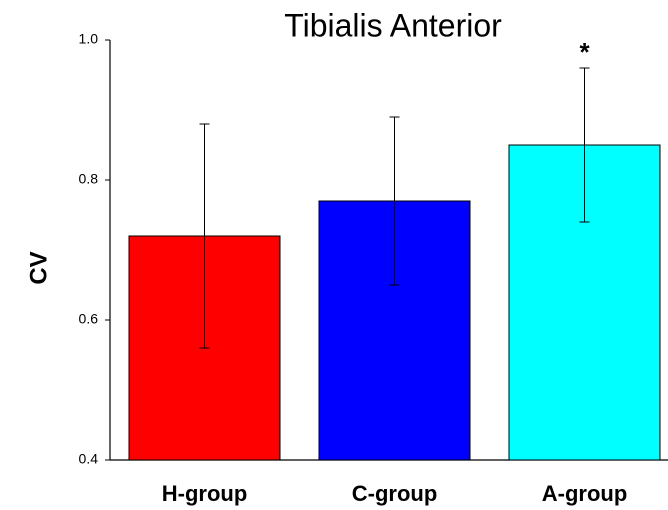 This screenshot has width=668, height=510. What do you see at coordinates (89, 319) in the screenshot?
I see `y-tick-label: 0.6` at bounding box center [89, 319].